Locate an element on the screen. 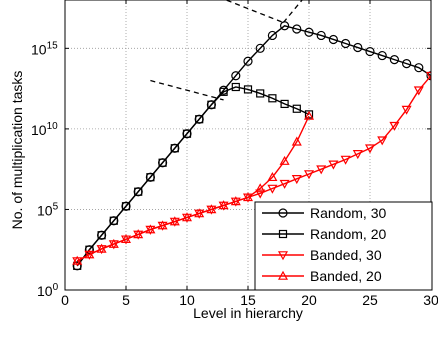 The width and height of the screenshot is (438, 338). x-tick-label: 25 is located at coordinates (370, 300).